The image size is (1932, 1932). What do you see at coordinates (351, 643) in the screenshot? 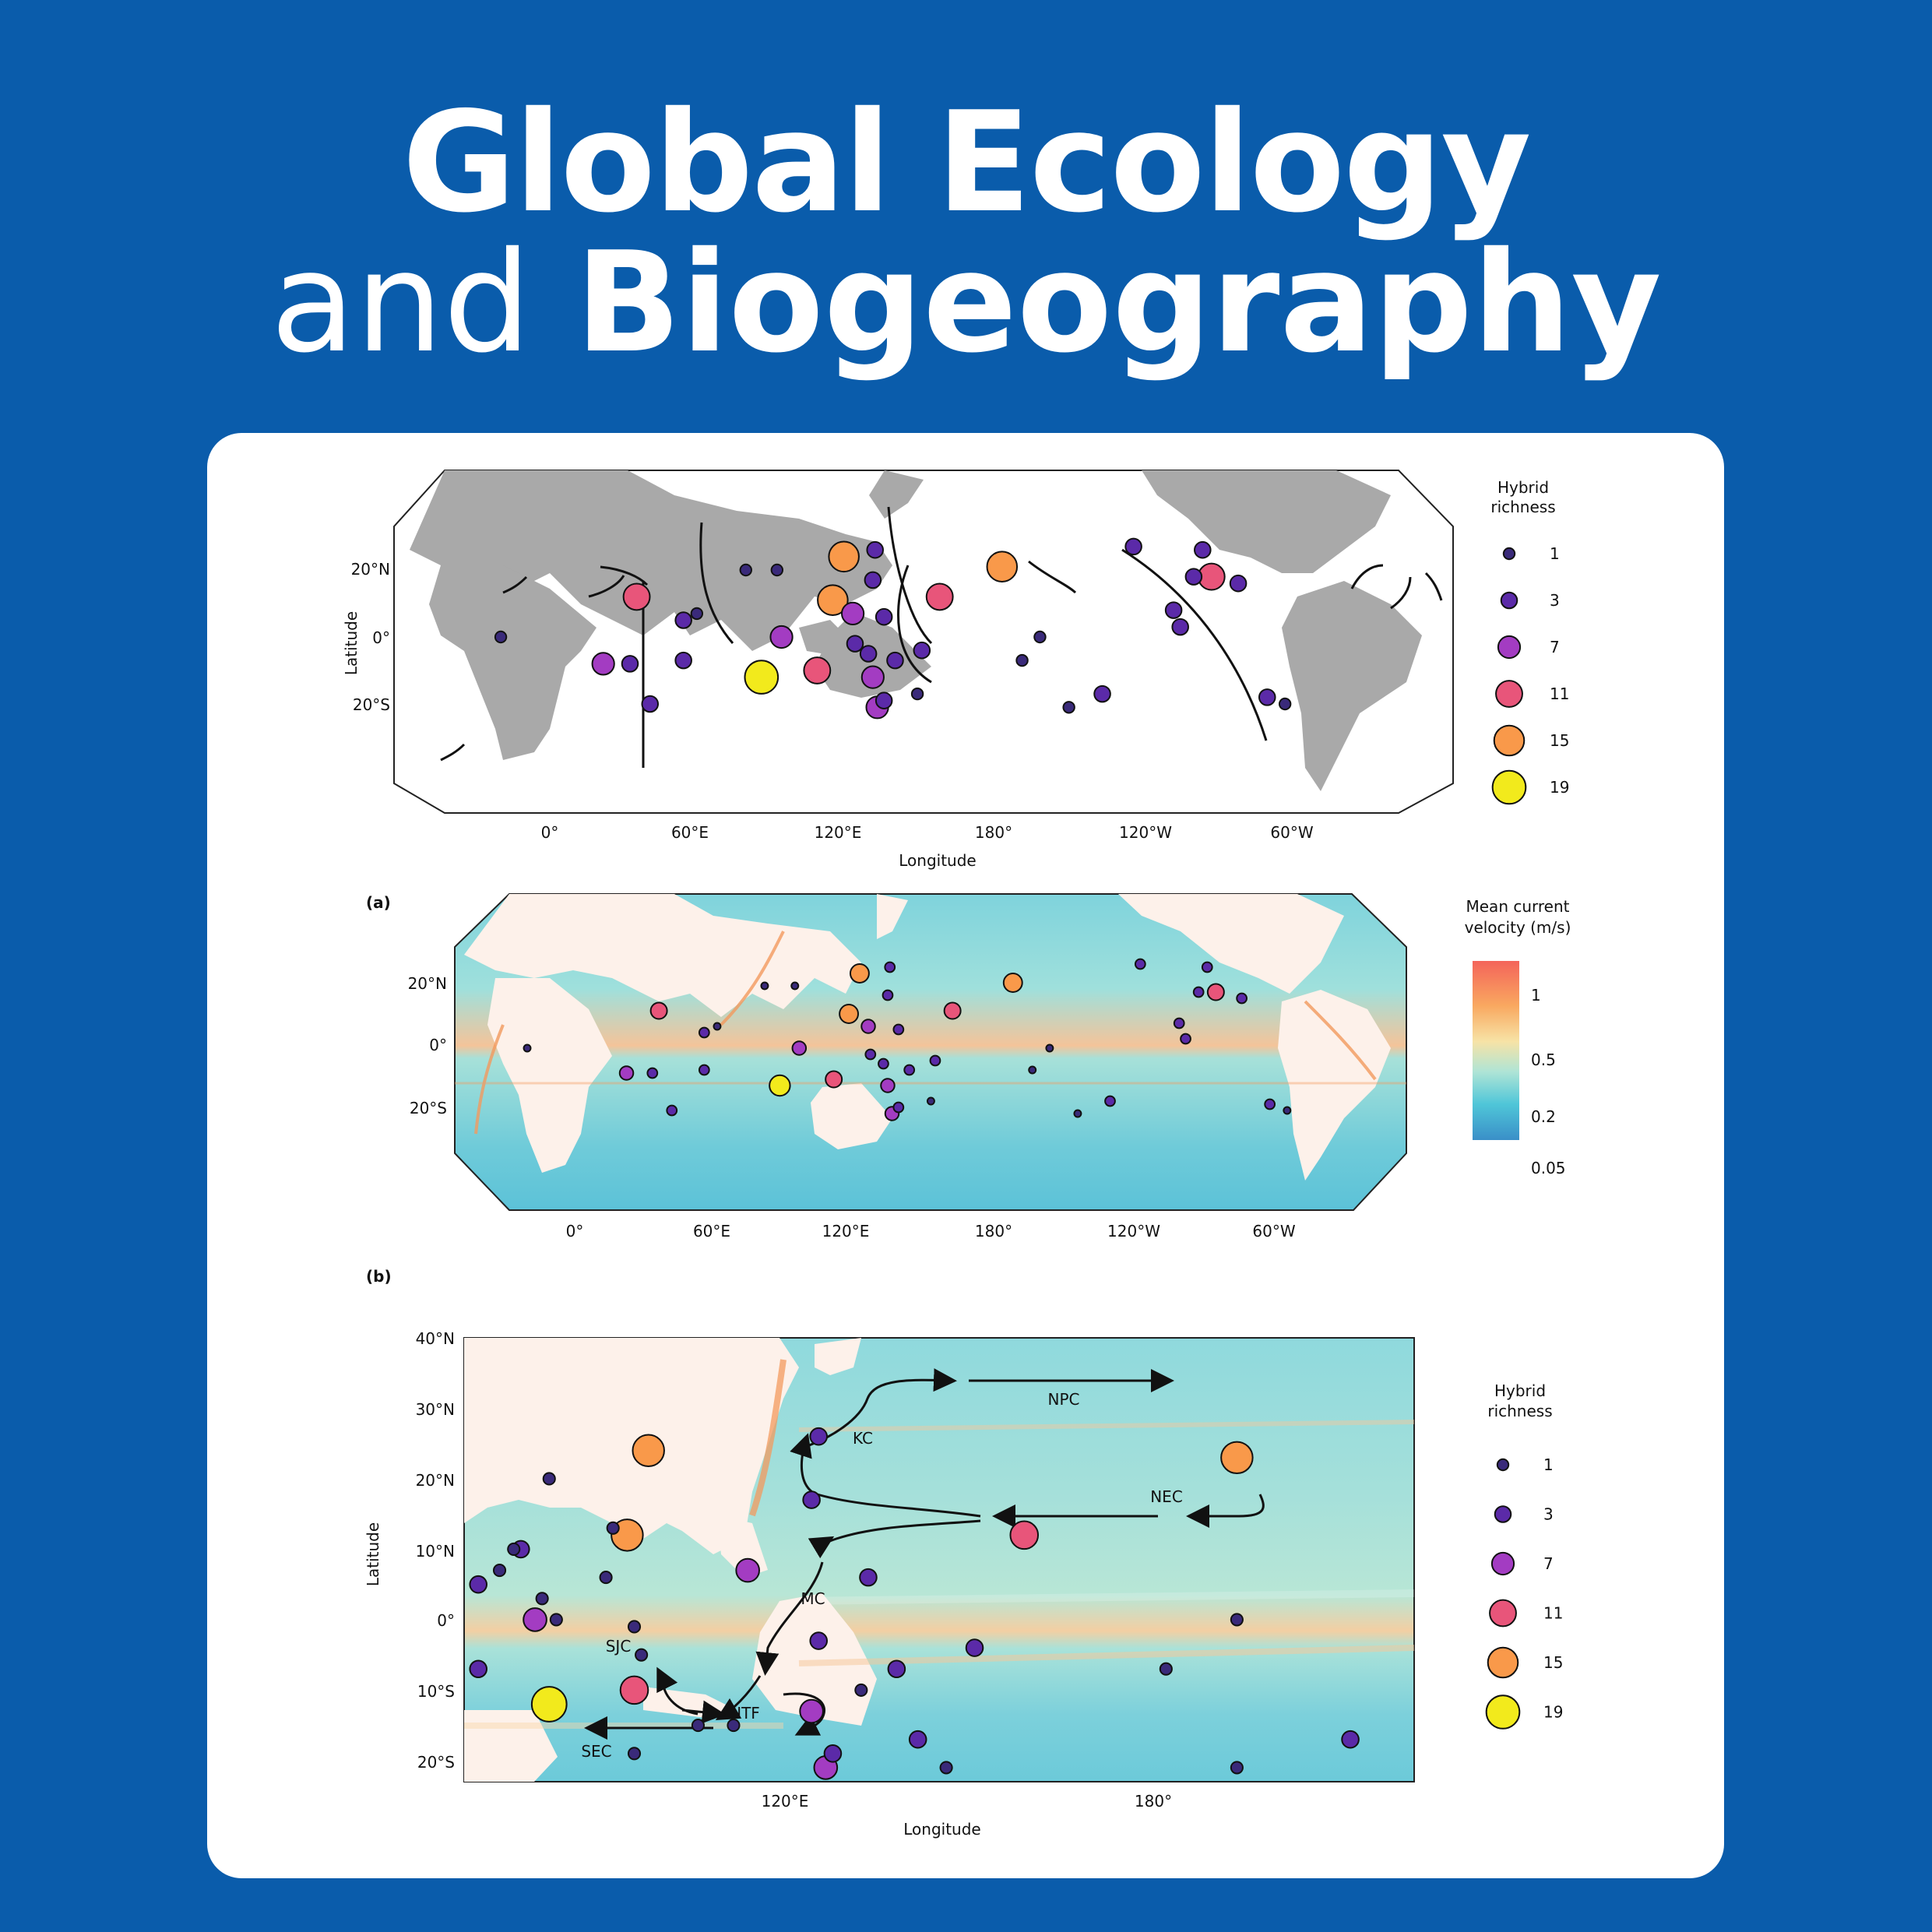
I see `top-ylabel: Latitude` at bounding box center [351, 643].